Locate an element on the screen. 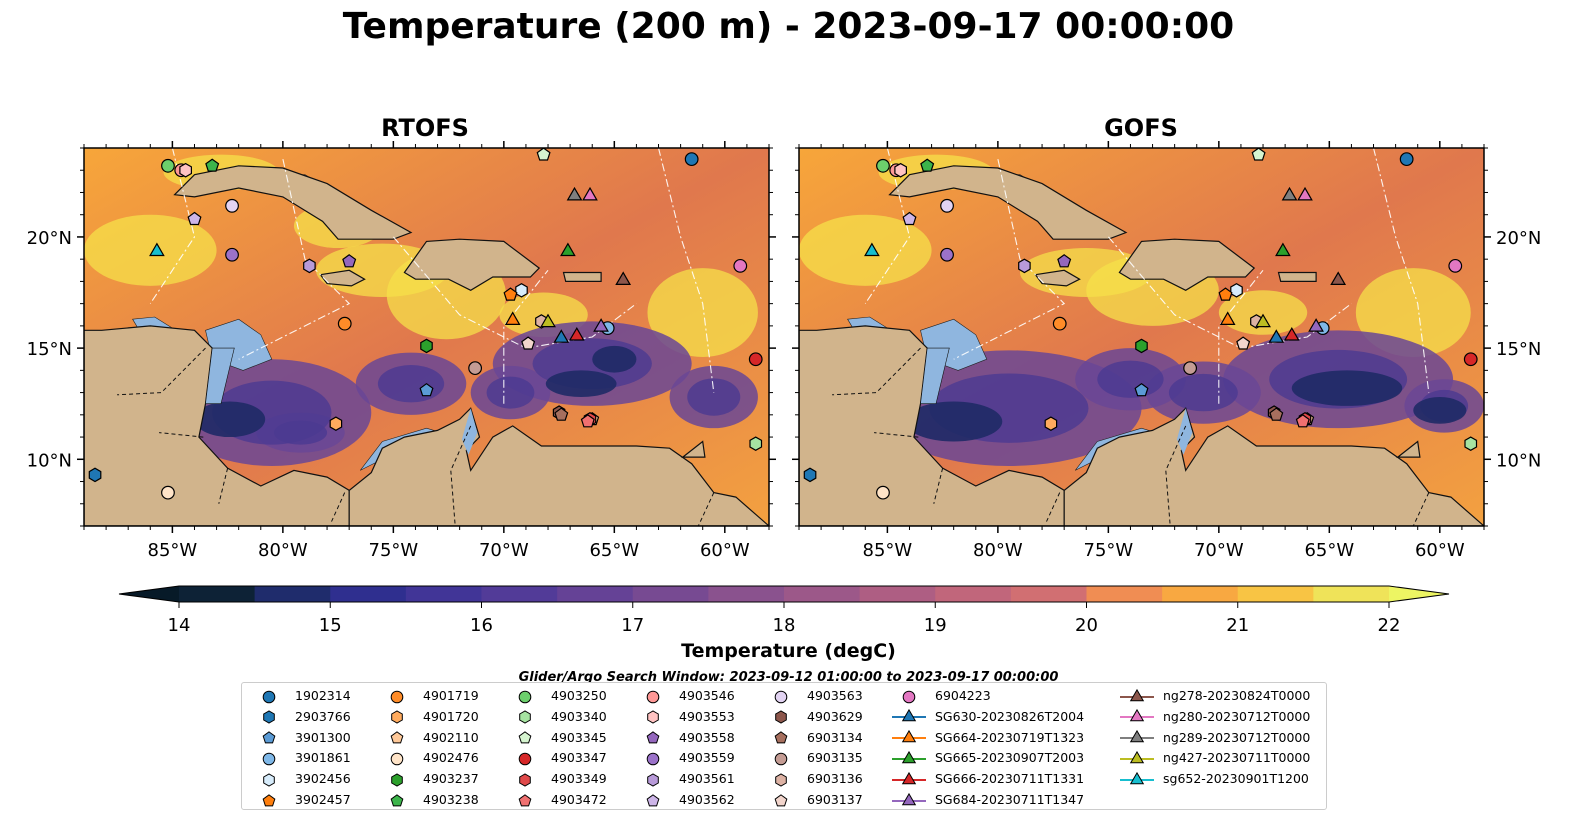  legend-item: 4903349 is located at coordinates (556, 779).